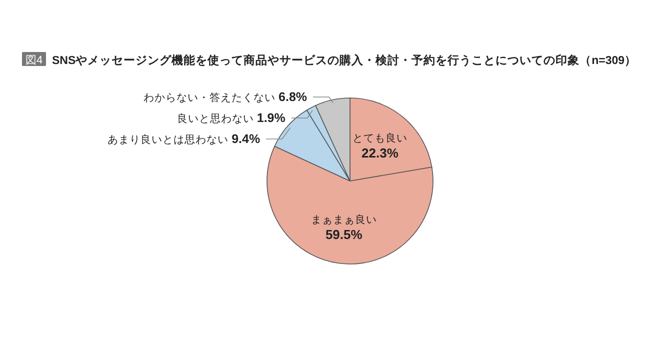 The height and width of the screenshot is (341, 650). I want to click on data-label: 22.3%, so click(380, 152).